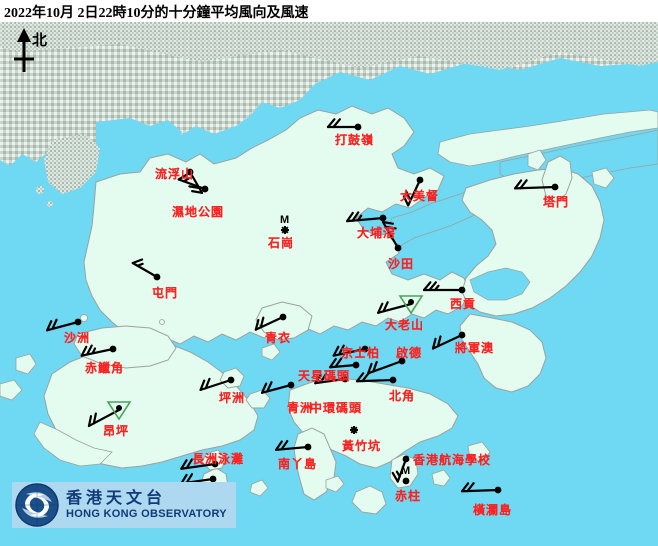 This screenshot has width=658, height=546. What do you see at coordinates (408, 496) in the screenshot?
I see `station-label-28: 赤柱` at bounding box center [408, 496].